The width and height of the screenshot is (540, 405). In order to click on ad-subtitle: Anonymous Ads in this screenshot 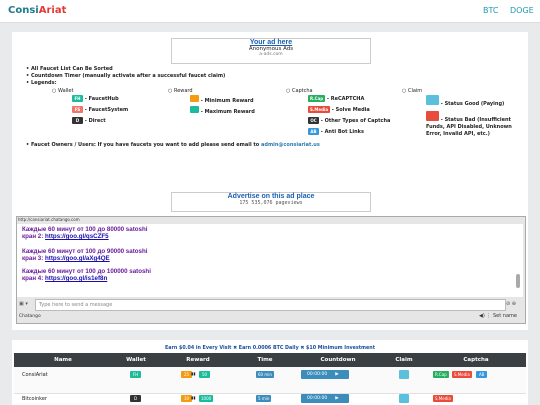, I will do `click(271, 49)`.